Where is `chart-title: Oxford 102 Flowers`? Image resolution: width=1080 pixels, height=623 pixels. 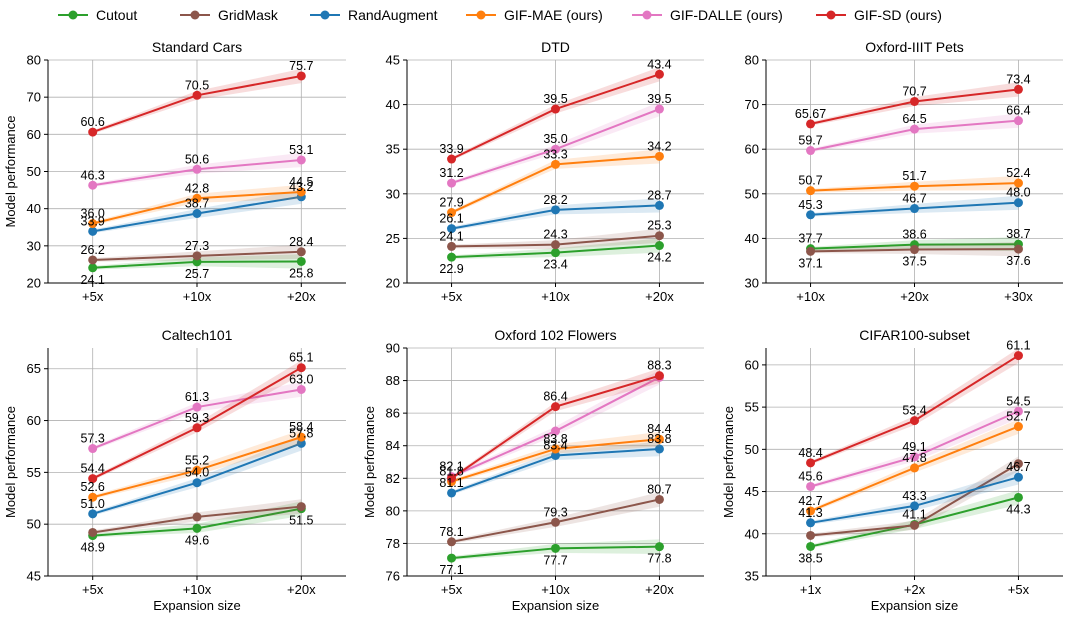 chart-title: Oxford 102 Flowers is located at coordinates (555, 335).